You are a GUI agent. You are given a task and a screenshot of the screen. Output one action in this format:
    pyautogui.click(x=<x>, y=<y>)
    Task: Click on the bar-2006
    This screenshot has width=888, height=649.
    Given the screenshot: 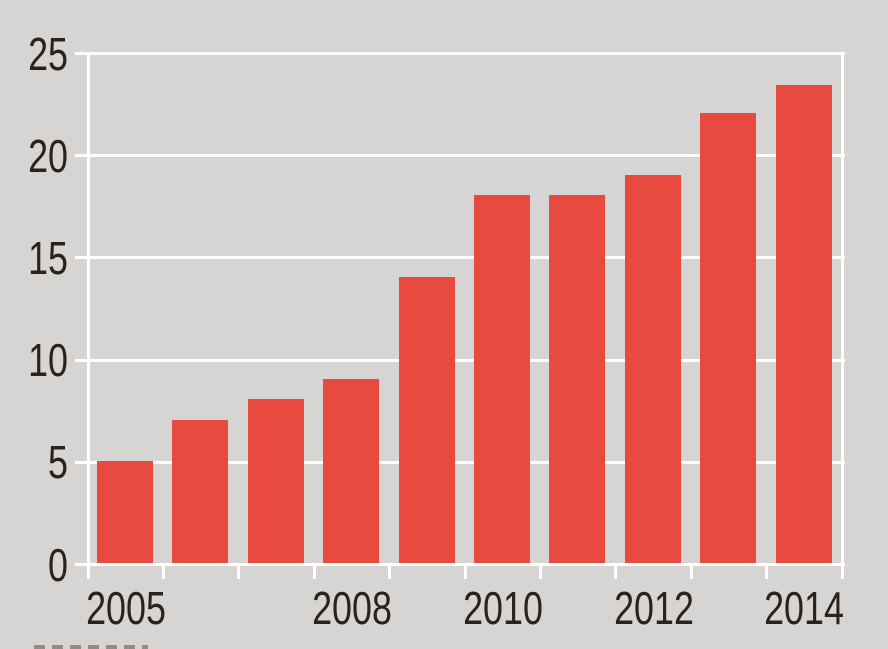 What is the action you would take?
    pyautogui.click(x=200, y=491)
    